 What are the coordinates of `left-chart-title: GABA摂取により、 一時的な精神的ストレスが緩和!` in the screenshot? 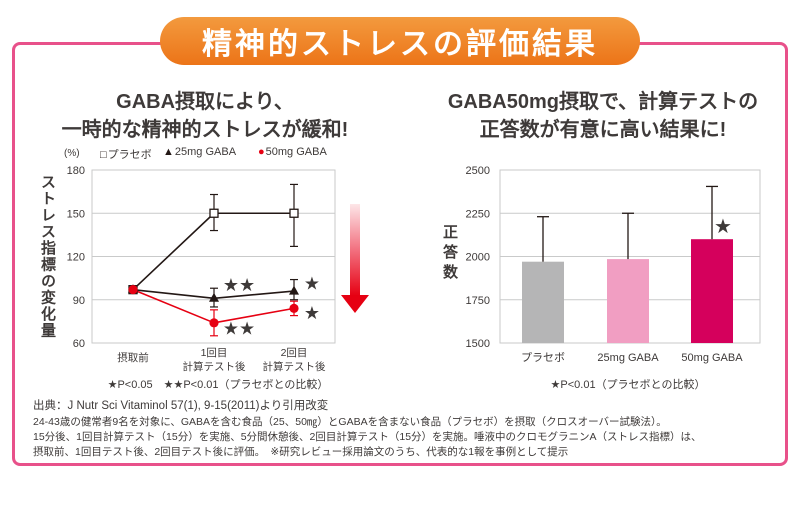 It's located at (205, 116).